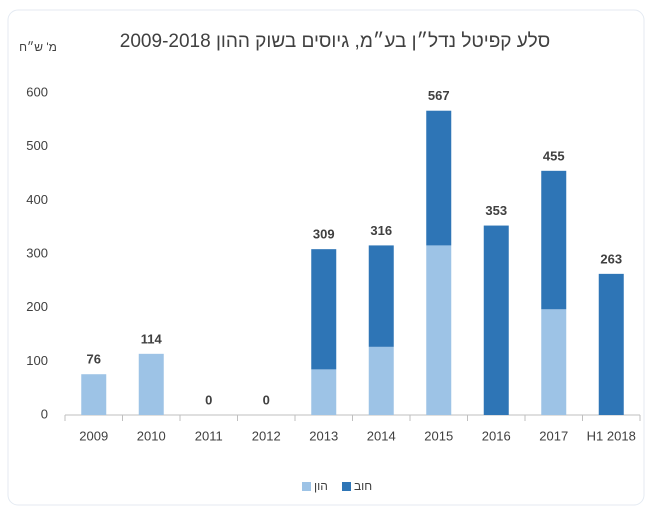  What do you see at coordinates (438, 435) in the screenshot?
I see `x-tick-label: 2015` at bounding box center [438, 435].